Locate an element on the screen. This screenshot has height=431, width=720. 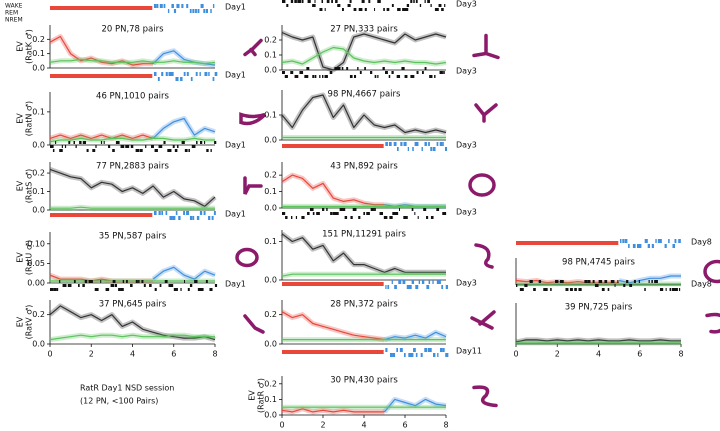
y-tick-label: 0.1 is located at coordinates (270, 191).